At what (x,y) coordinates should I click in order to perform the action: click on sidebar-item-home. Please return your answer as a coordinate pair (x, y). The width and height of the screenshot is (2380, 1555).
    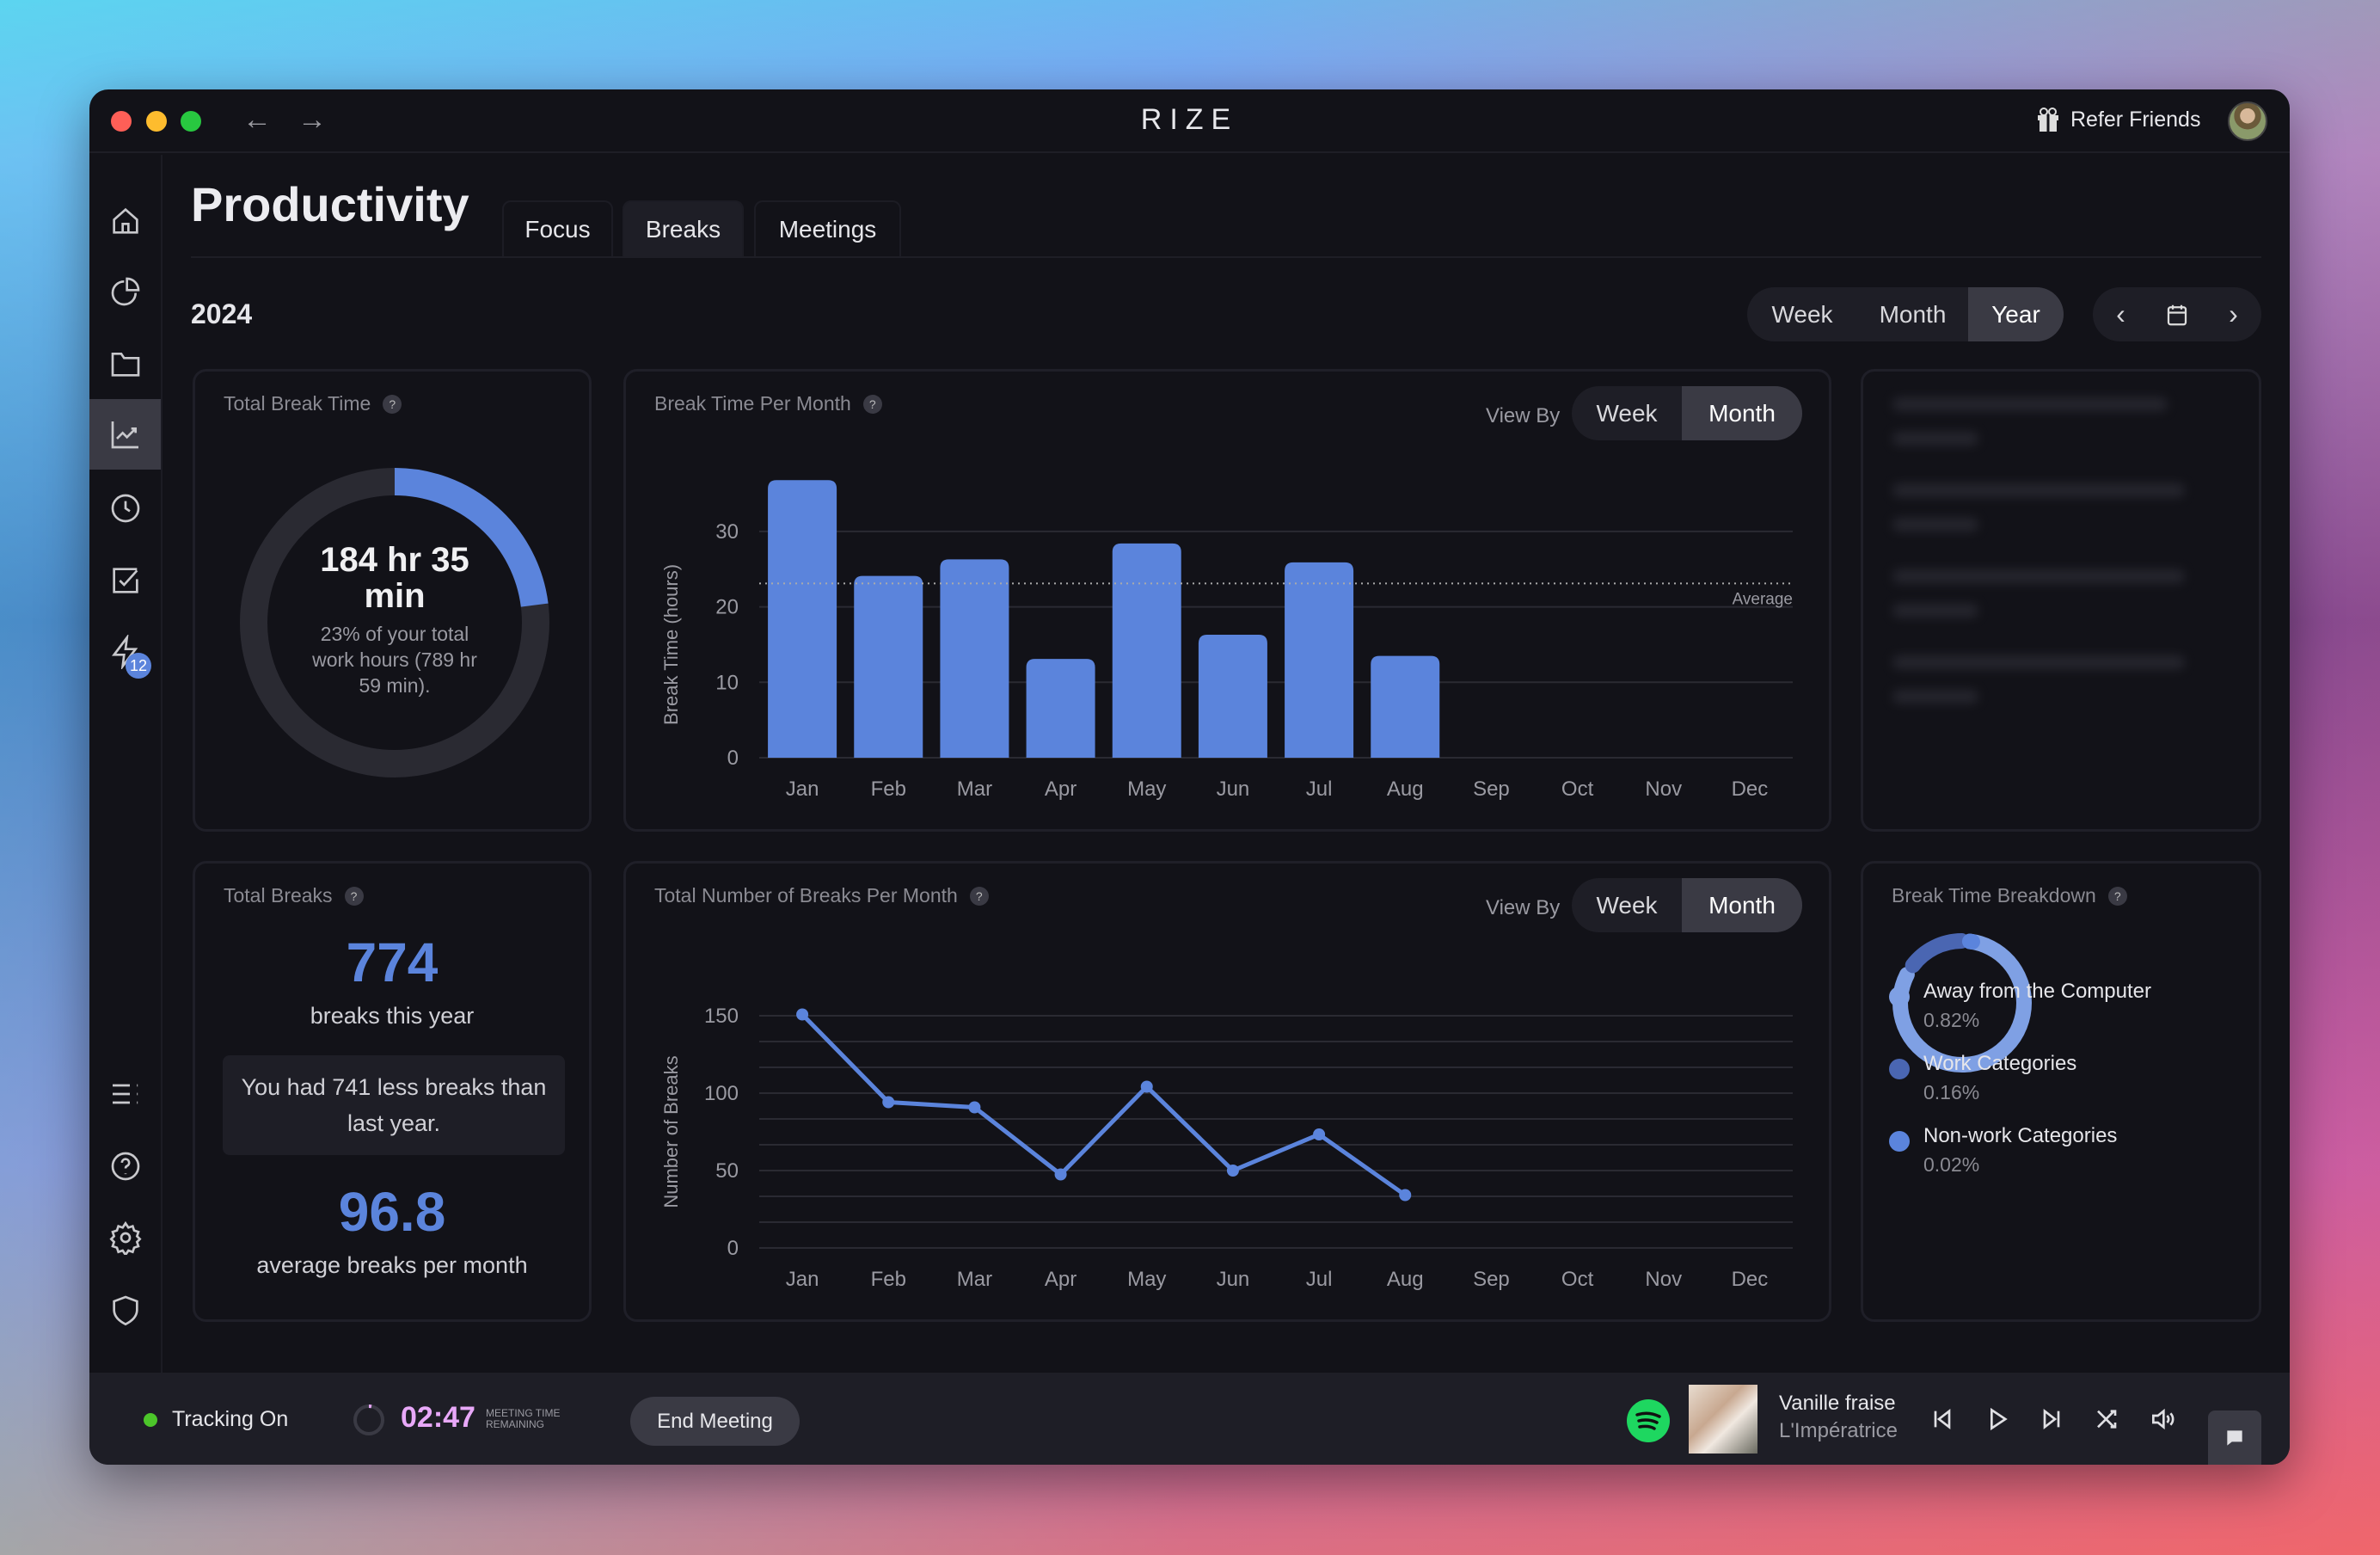
    Looking at the image, I should click on (125, 221).